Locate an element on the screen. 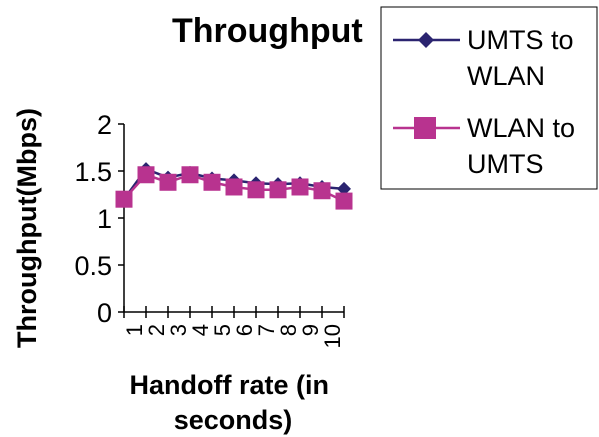 This screenshot has height=437, width=599. y-tick-label: 1.5 is located at coordinates (93, 172).